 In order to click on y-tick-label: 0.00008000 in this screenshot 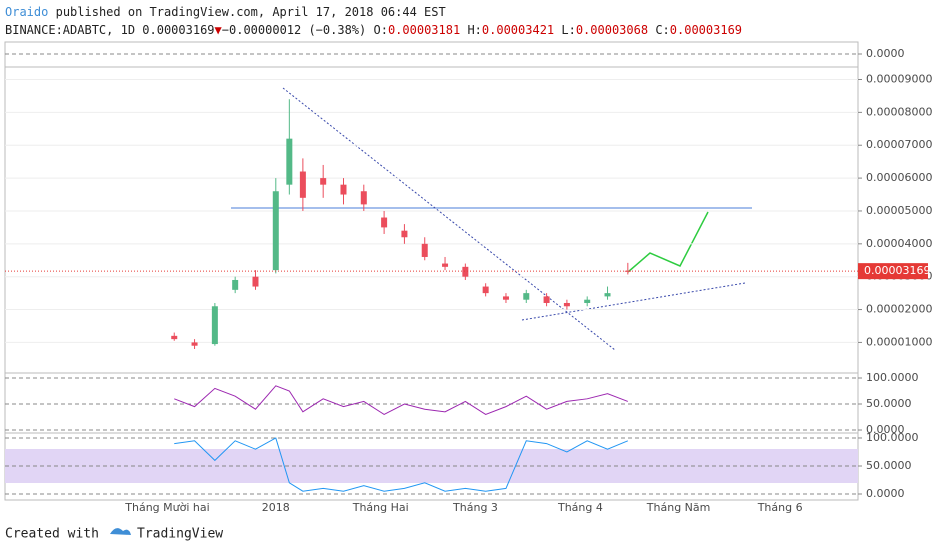, I will do `click(899, 111)`.